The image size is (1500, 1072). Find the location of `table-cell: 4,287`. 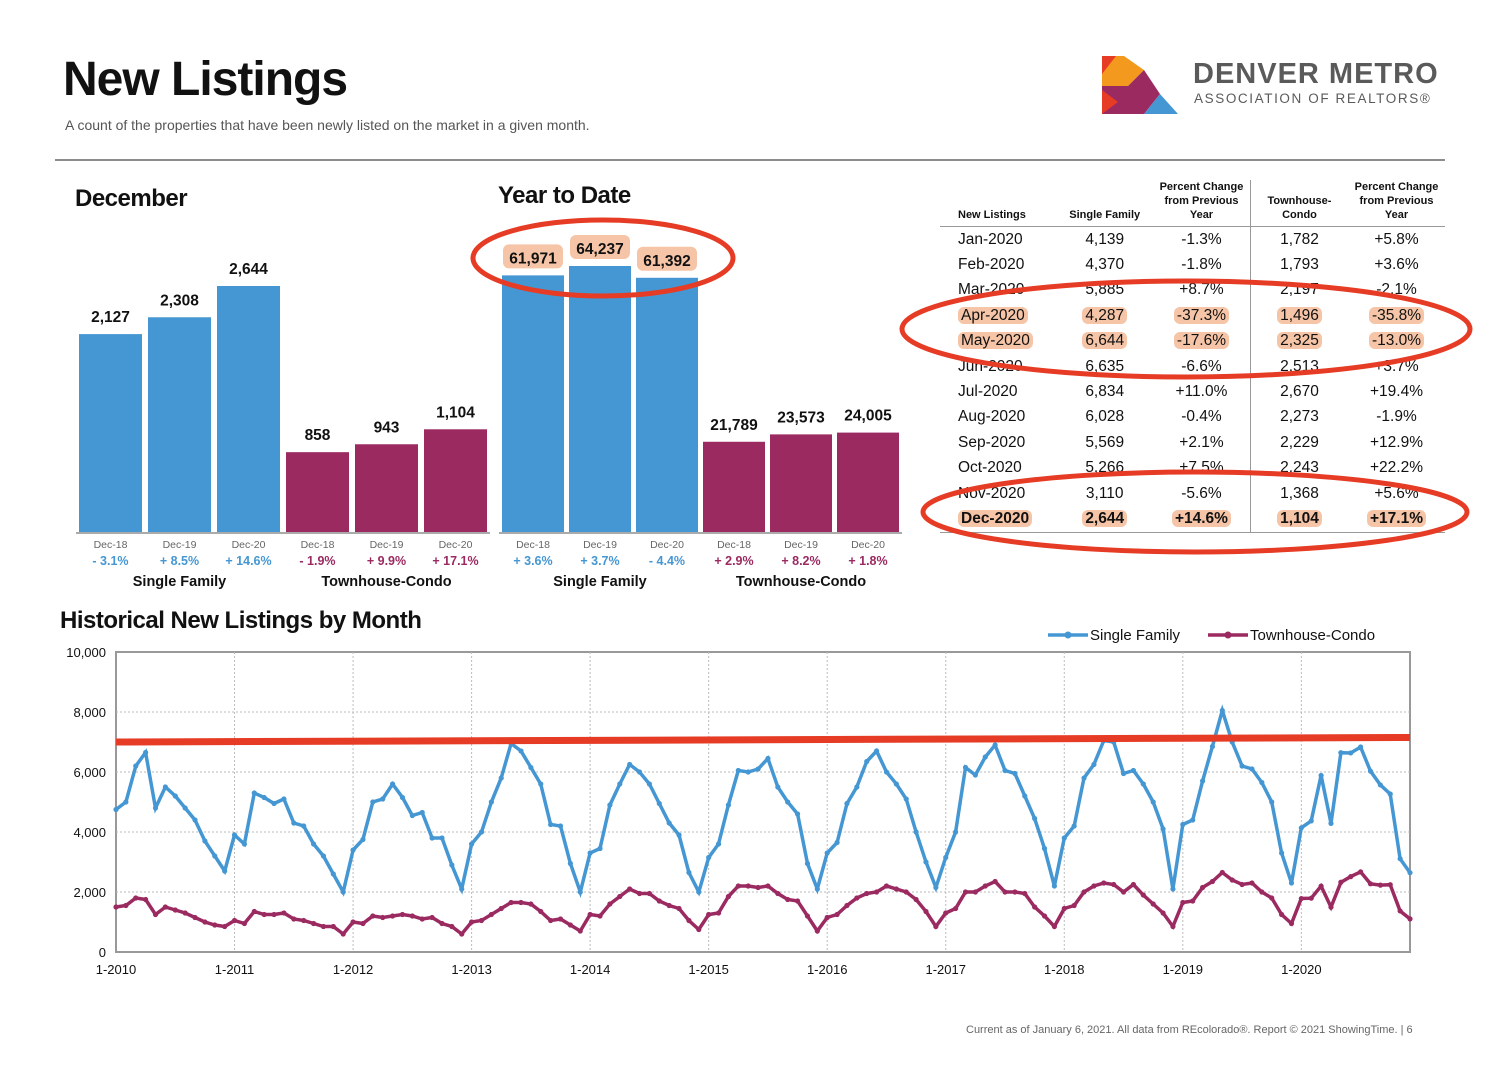

table-cell: 4,287 is located at coordinates (1104, 315).